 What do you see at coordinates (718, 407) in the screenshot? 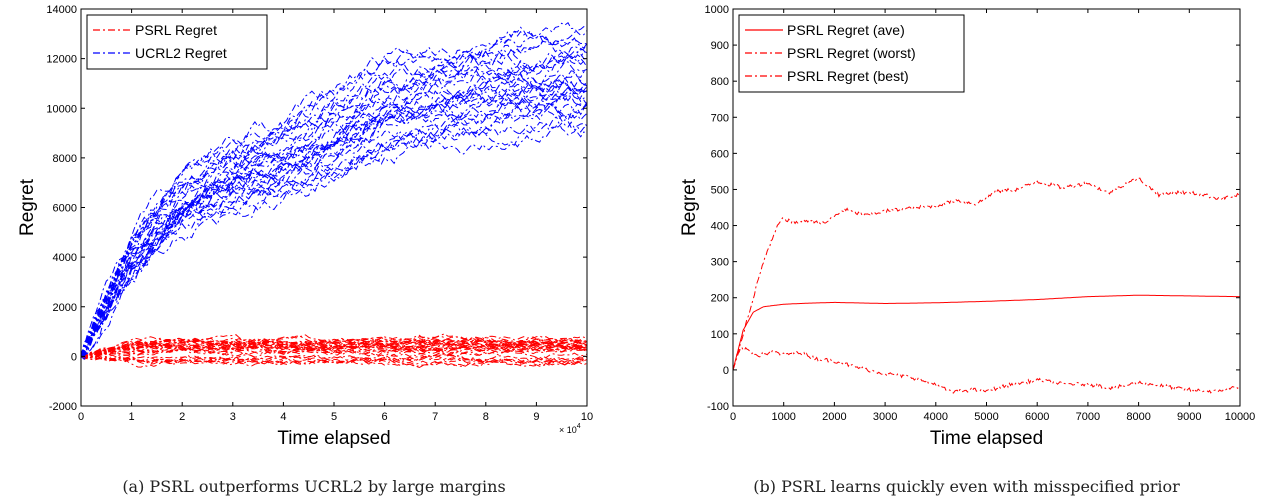
I see `y-tick-label: -100` at bounding box center [718, 407].